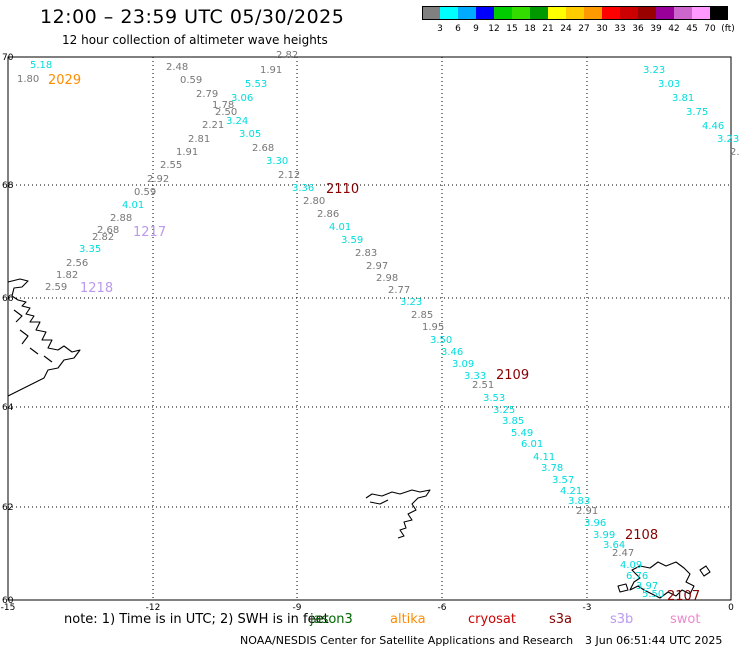 The height and width of the screenshot is (650, 740). I want to click on swh-value-label: 2.50, so click(226, 112).